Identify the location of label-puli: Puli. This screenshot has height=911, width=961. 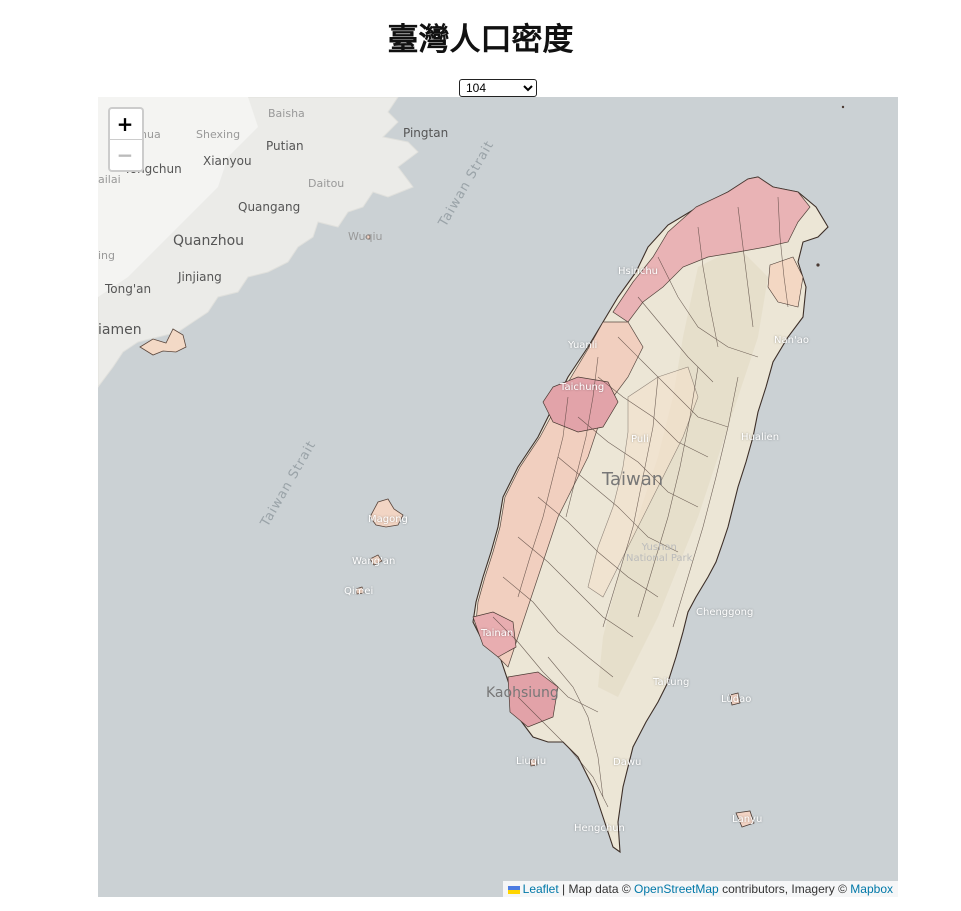
(640, 439).